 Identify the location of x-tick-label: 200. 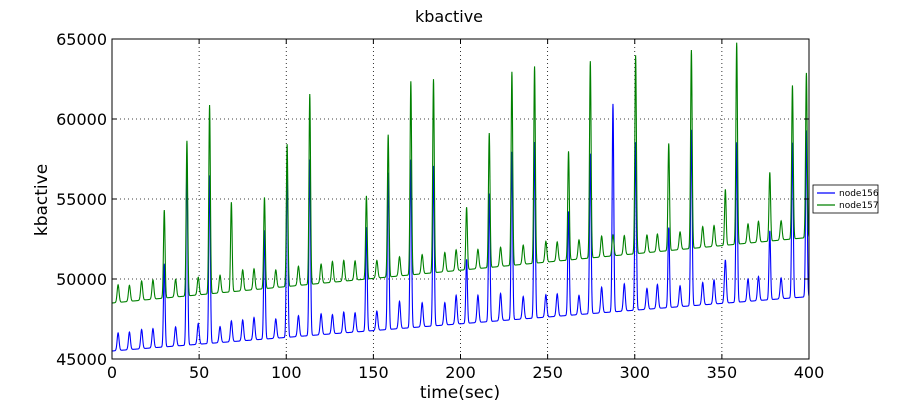
(460, 372).